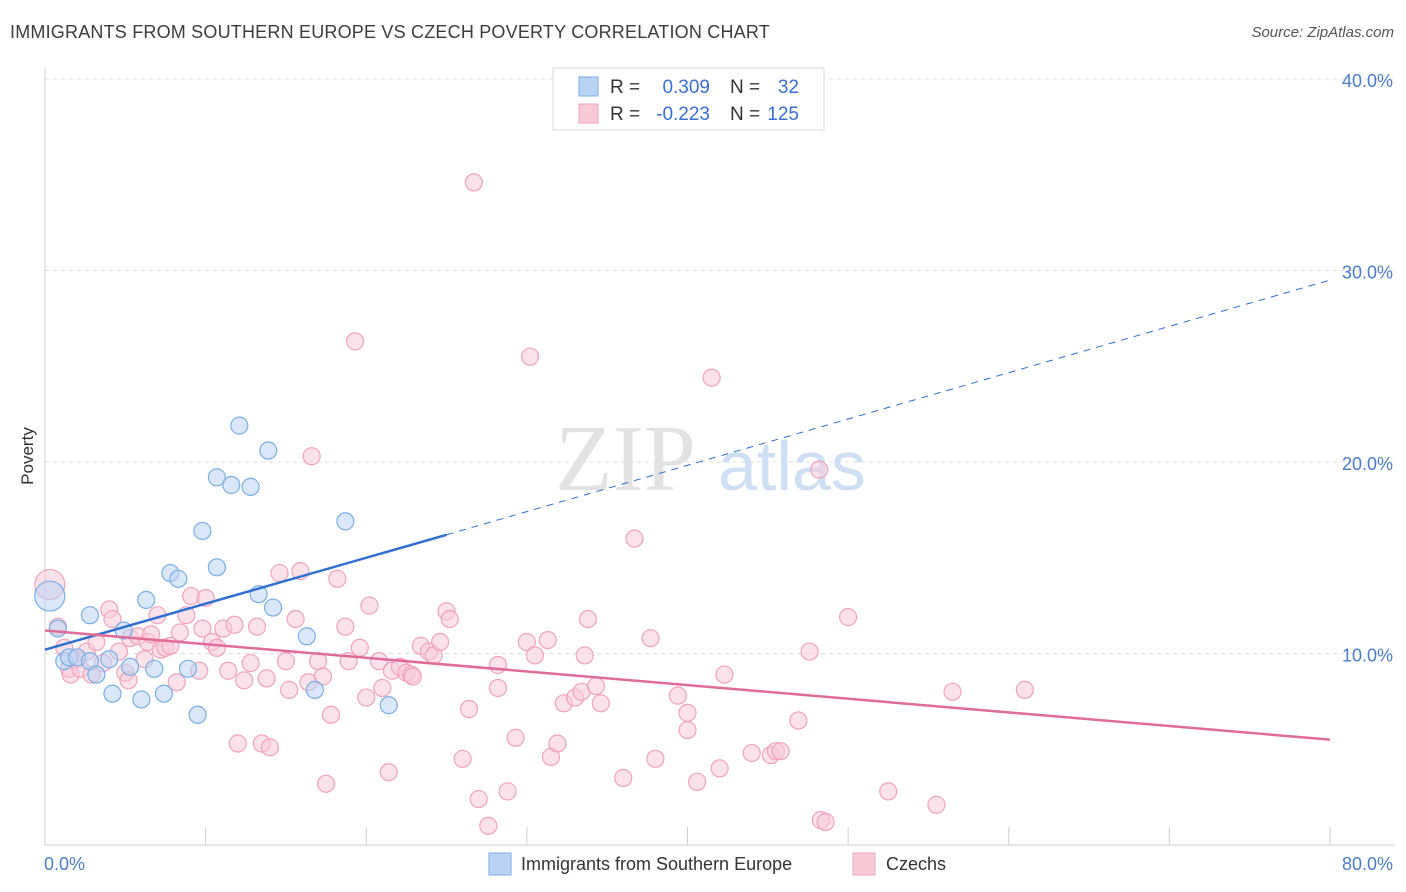 Image resolution: width=1406 pixels, height=892 pixels. I want to click on watermark-atlas: atlas, so click(792, 466).